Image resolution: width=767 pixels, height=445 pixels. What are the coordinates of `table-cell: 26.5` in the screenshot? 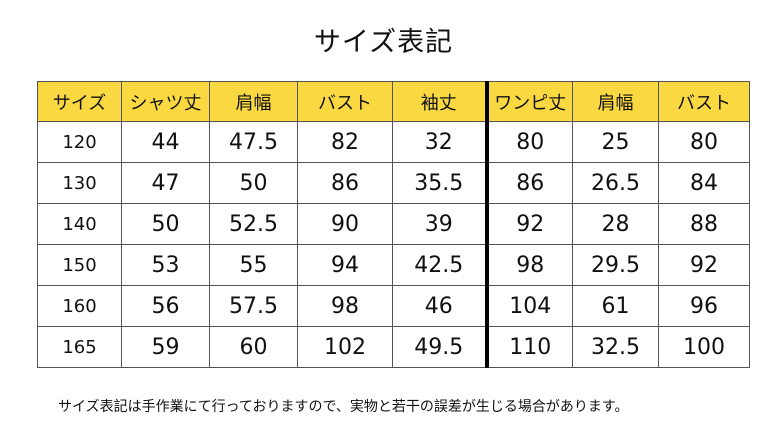 It's located at (615, 183).